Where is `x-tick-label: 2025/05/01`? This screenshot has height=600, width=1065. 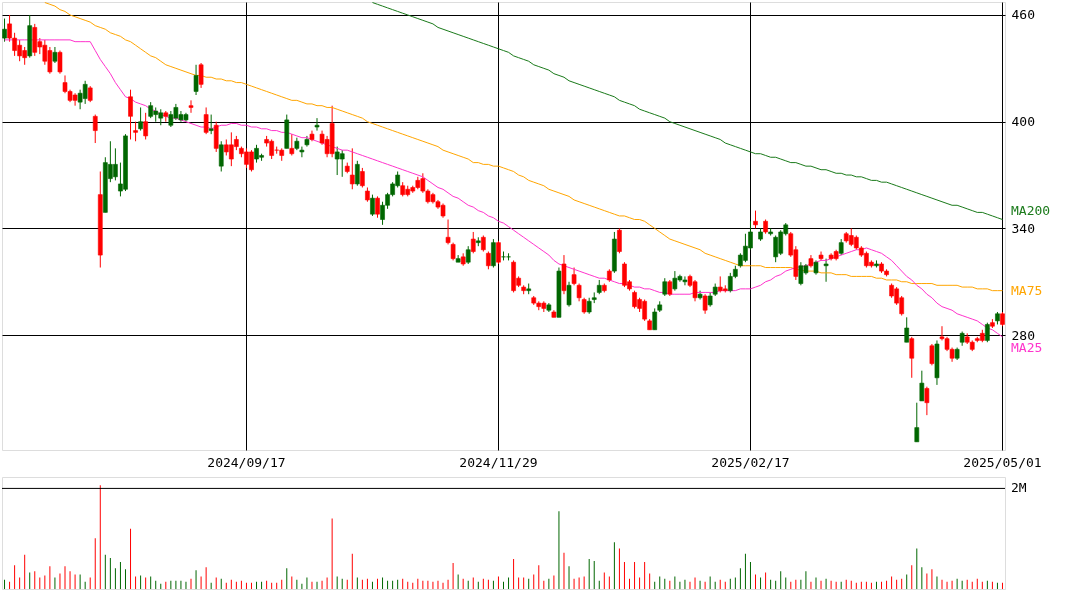
x-tick-label: 2025/05/01 is located at coordinates (1002, 462).